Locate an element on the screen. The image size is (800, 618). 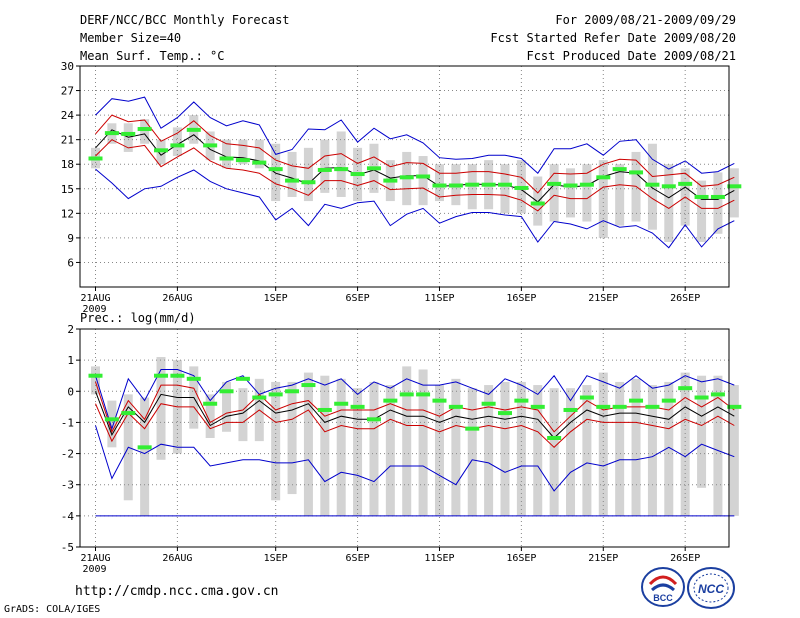
series-line-ensemble-min is located at coordinates (415, 458).